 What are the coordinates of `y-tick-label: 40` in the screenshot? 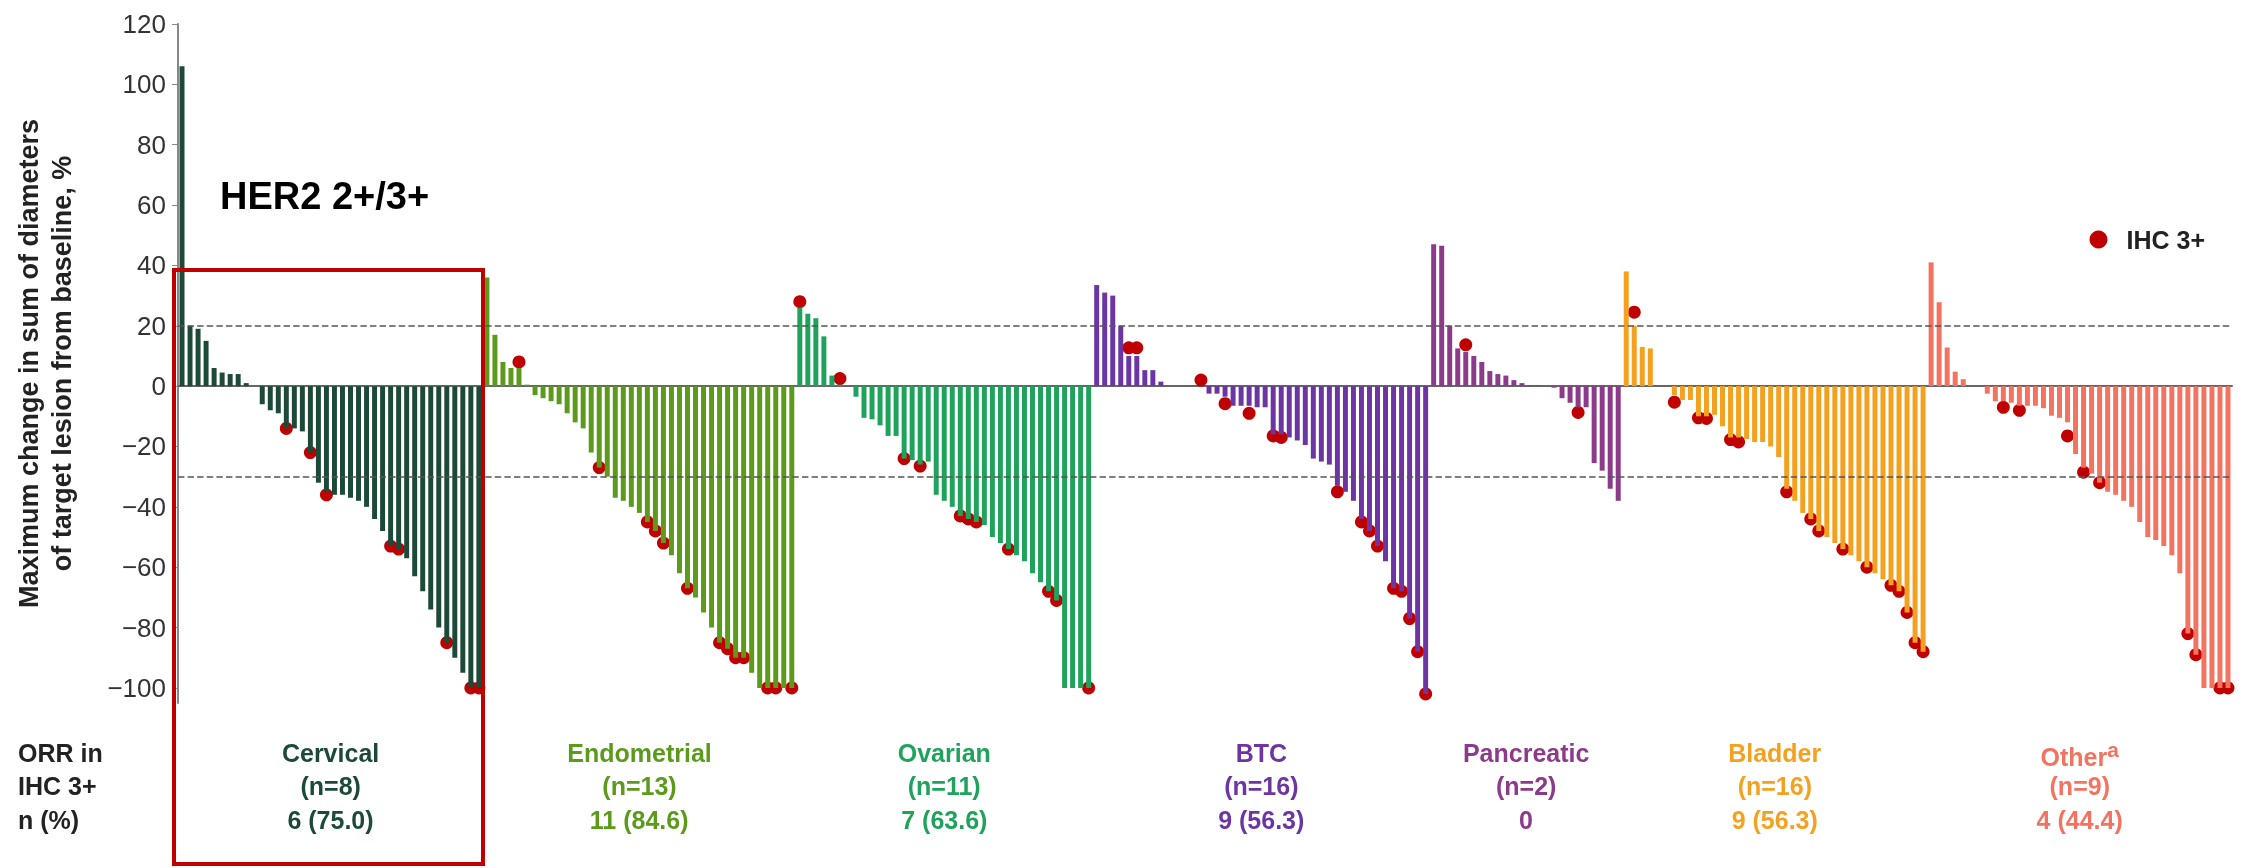 It's located at (151, 265).